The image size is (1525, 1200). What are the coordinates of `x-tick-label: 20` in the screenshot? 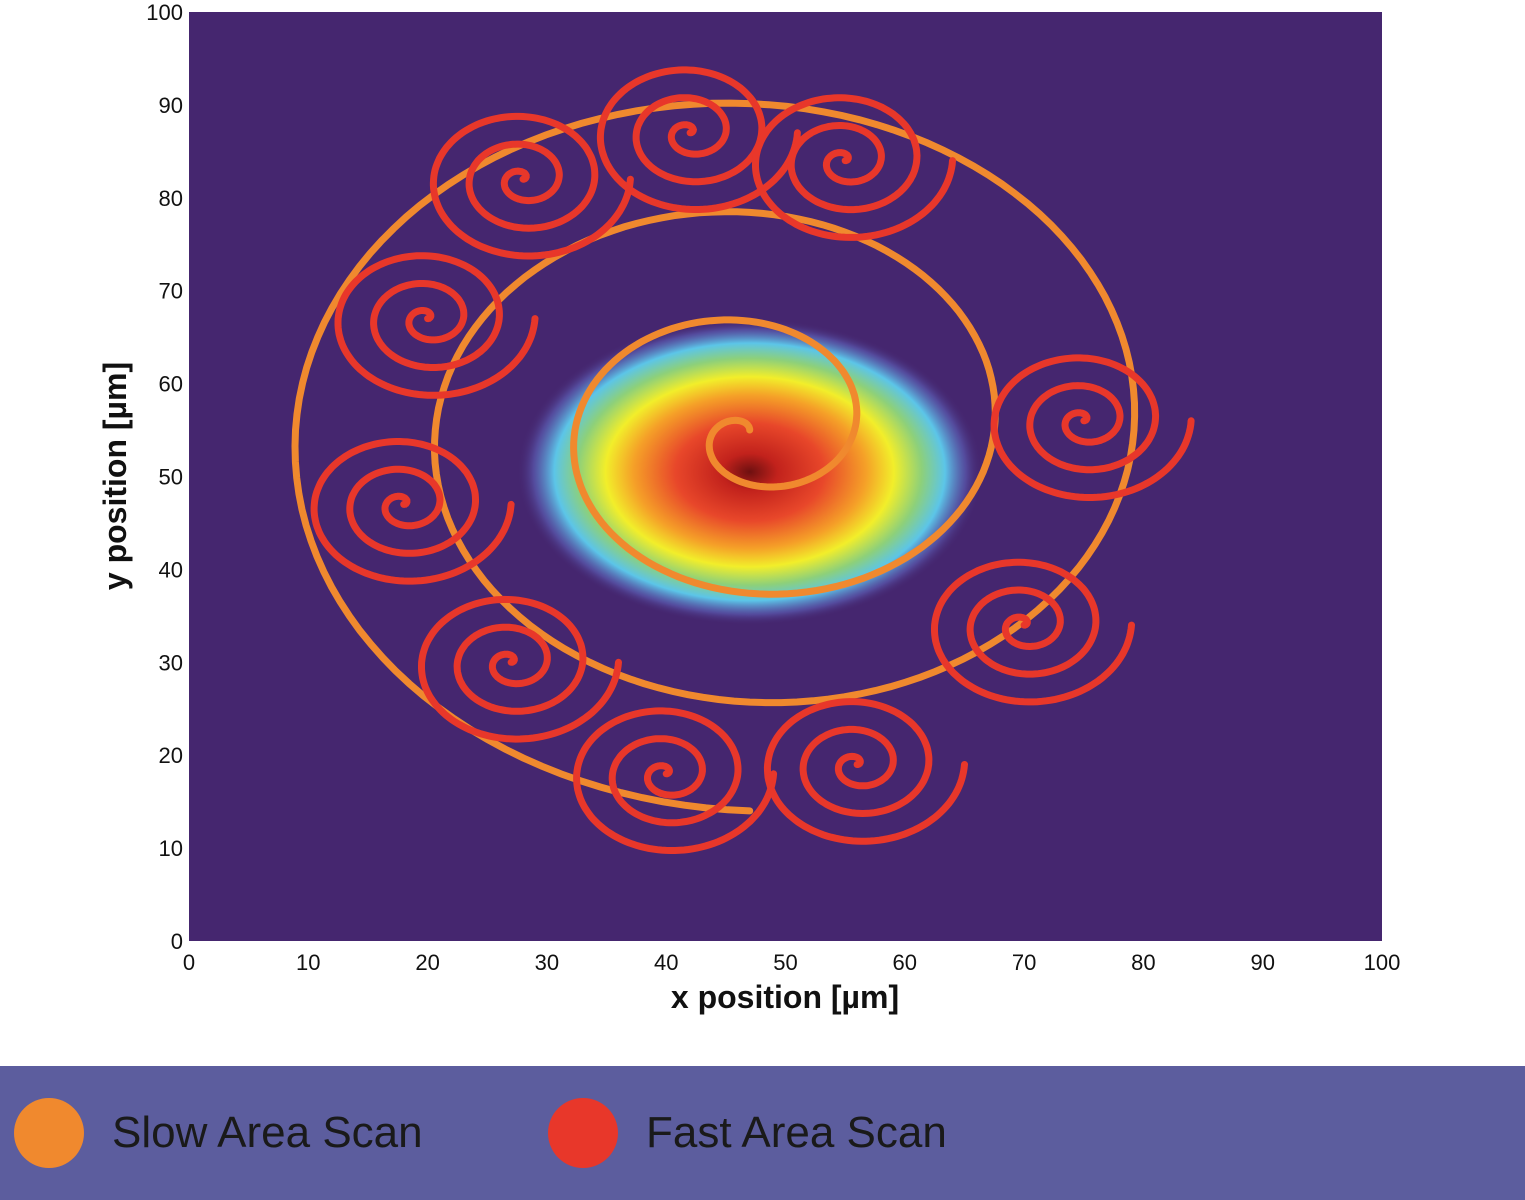 It's located at (427, 962).